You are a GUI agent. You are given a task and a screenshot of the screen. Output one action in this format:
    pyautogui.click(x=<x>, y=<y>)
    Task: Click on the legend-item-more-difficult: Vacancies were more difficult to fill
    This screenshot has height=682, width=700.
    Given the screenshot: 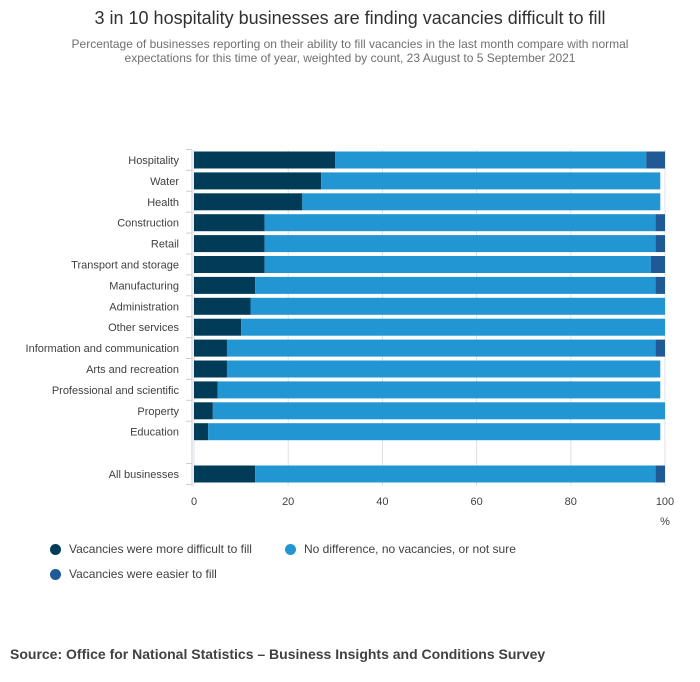 What is the action you would take?
    pyautogui.click(x=151, y=549)
    